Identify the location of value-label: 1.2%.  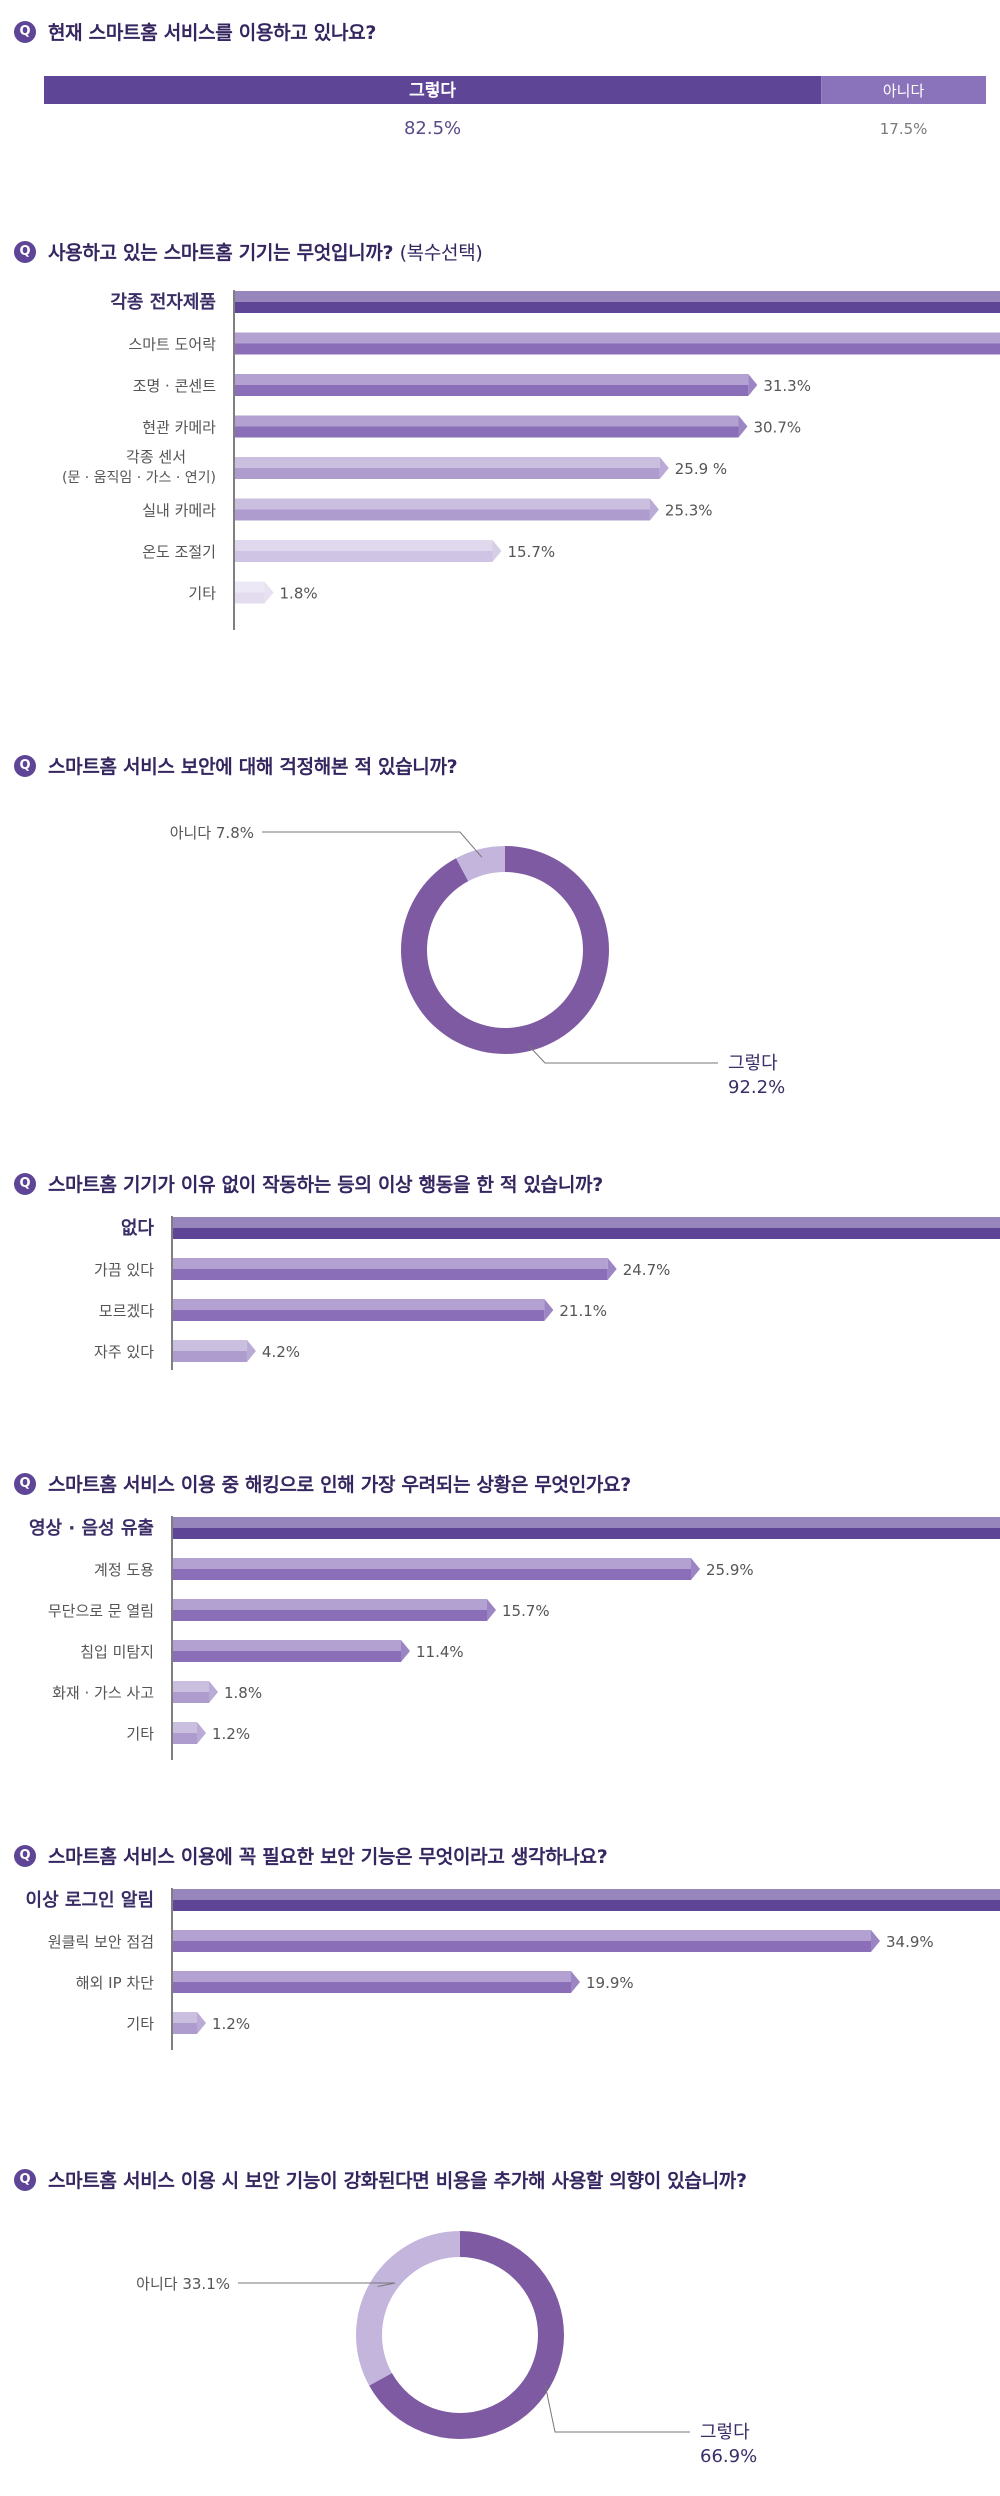
(231, 2024).